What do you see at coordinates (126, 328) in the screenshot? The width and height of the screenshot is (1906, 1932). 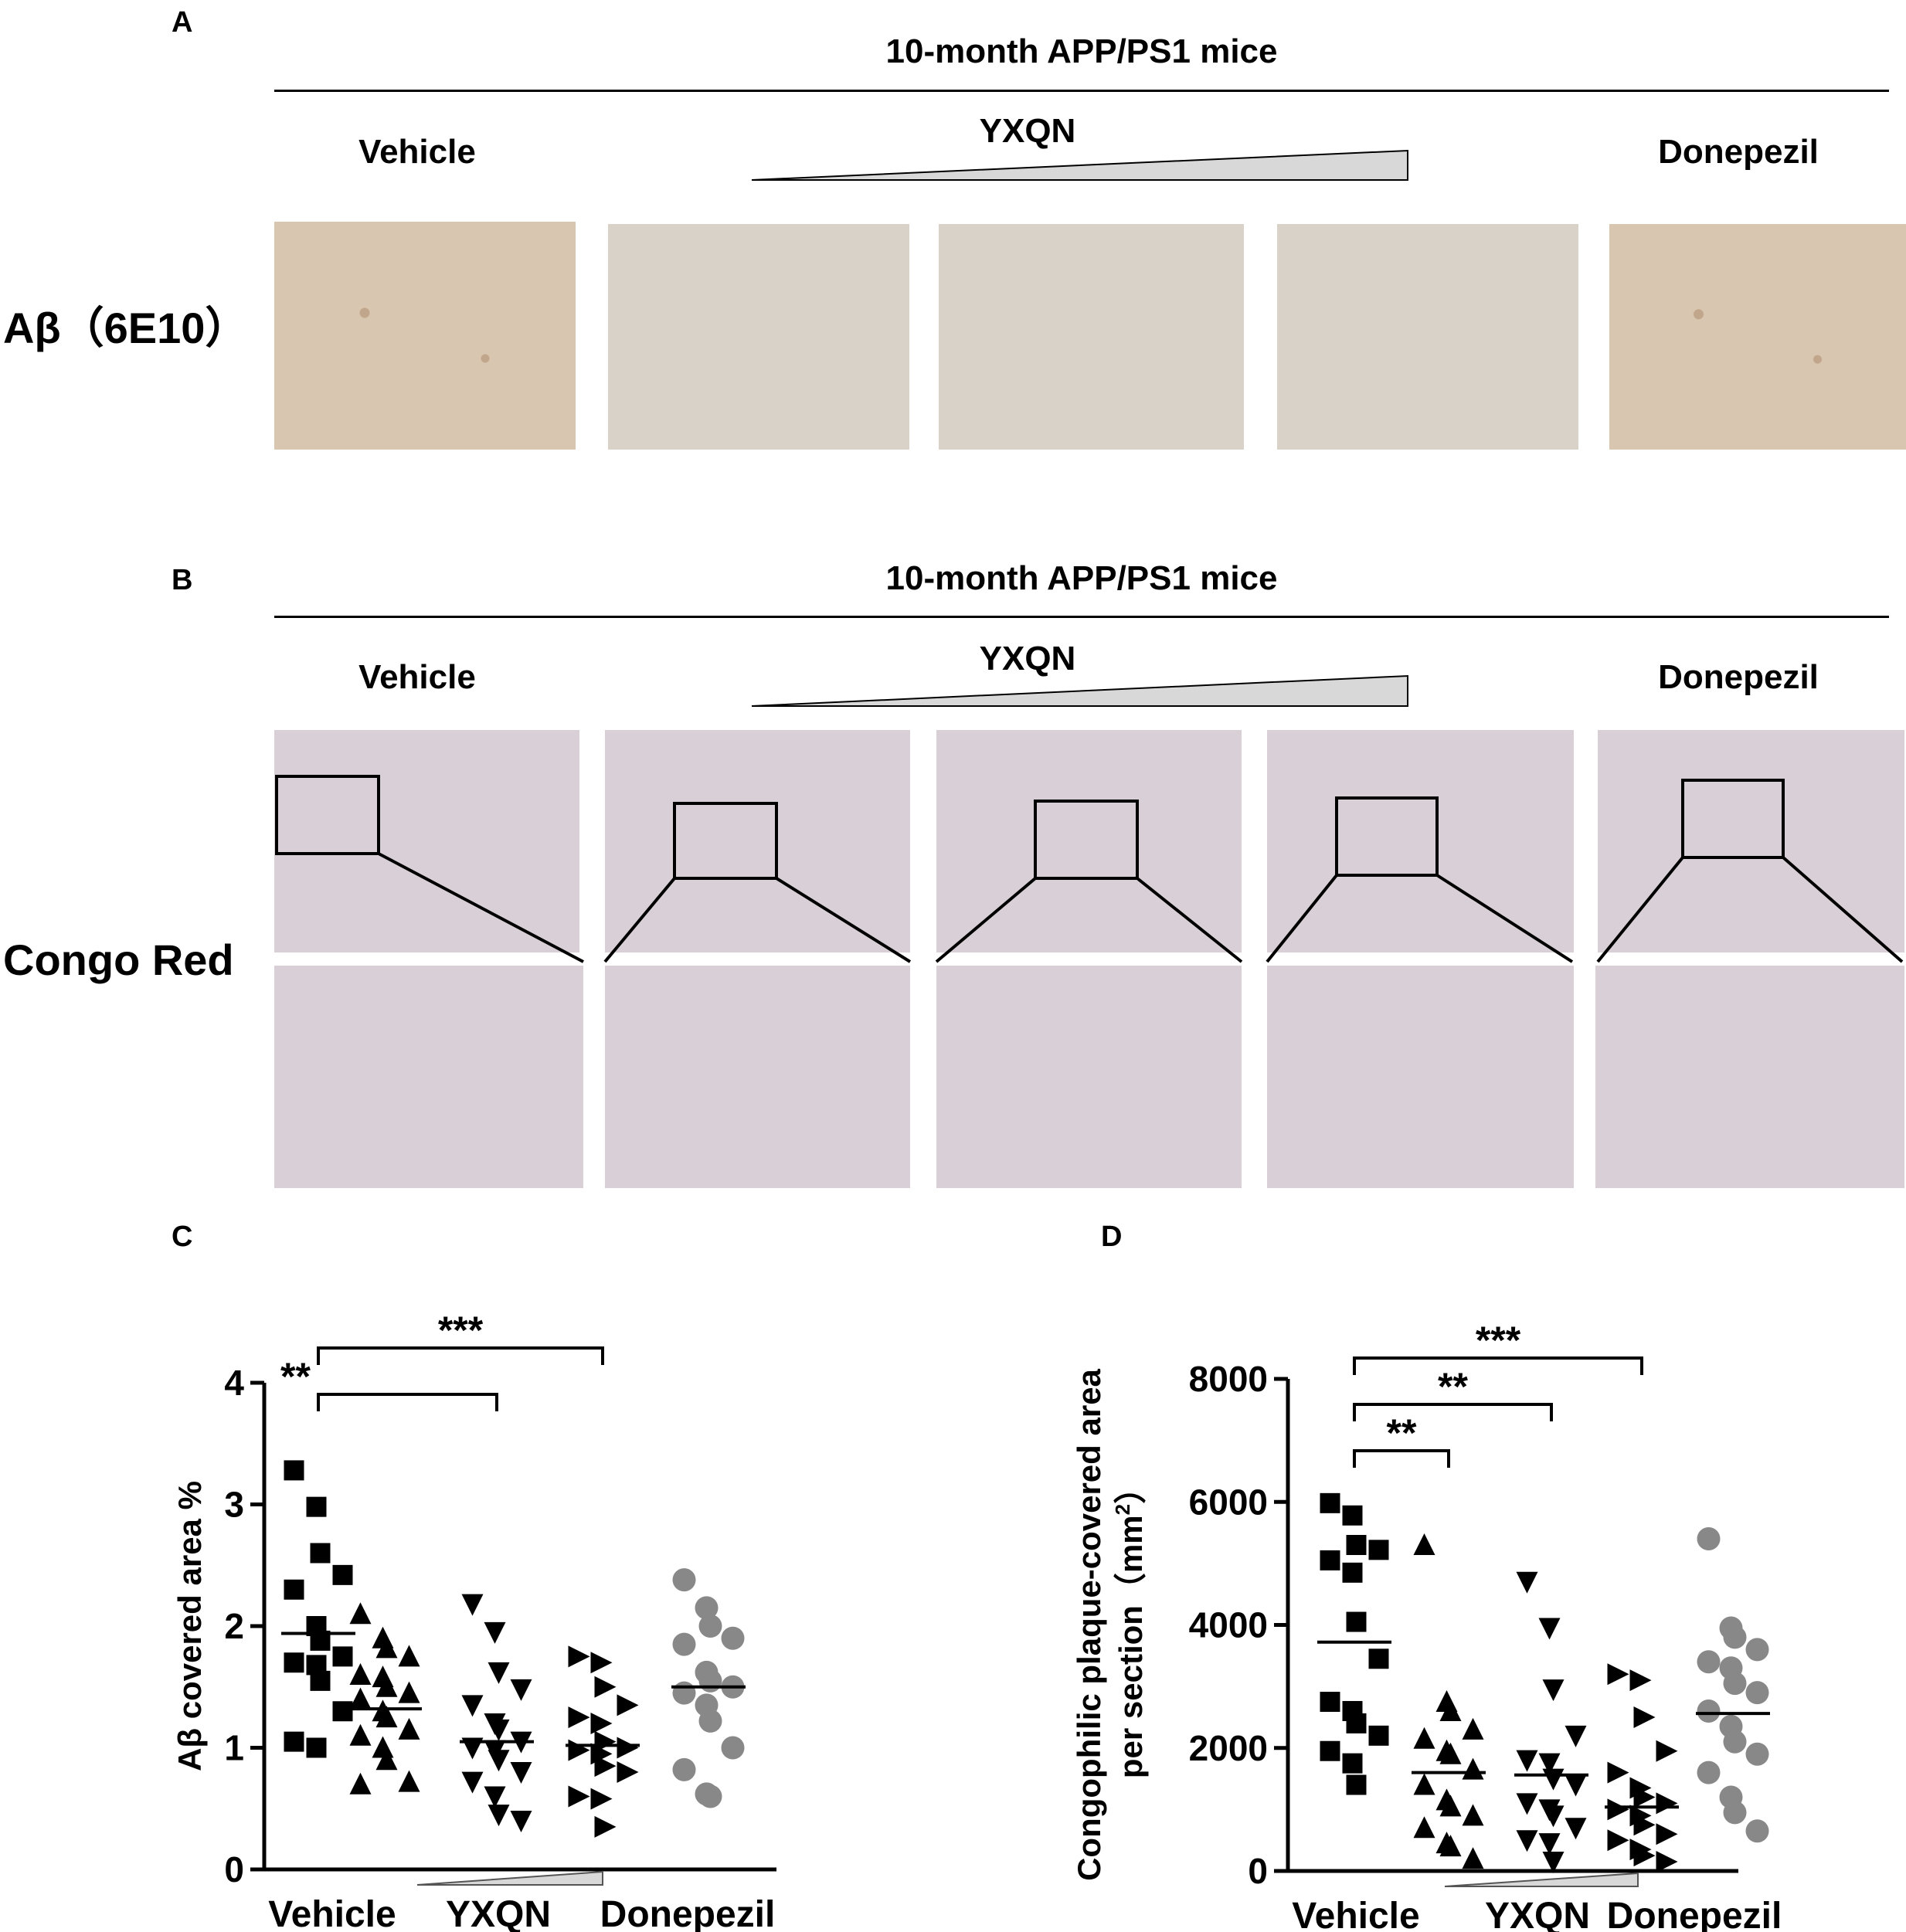 I see `panel-a-row-label: Aβ（6E10）` at bounding box center [126, 328].